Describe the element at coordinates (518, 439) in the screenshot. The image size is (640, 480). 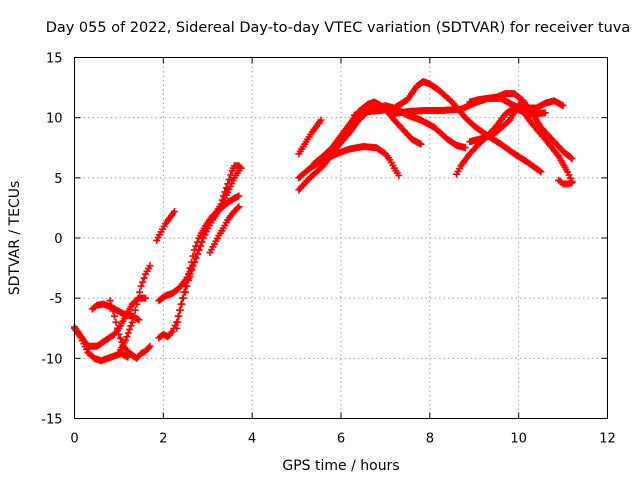
I see `x-tick-label: 10` at that location.